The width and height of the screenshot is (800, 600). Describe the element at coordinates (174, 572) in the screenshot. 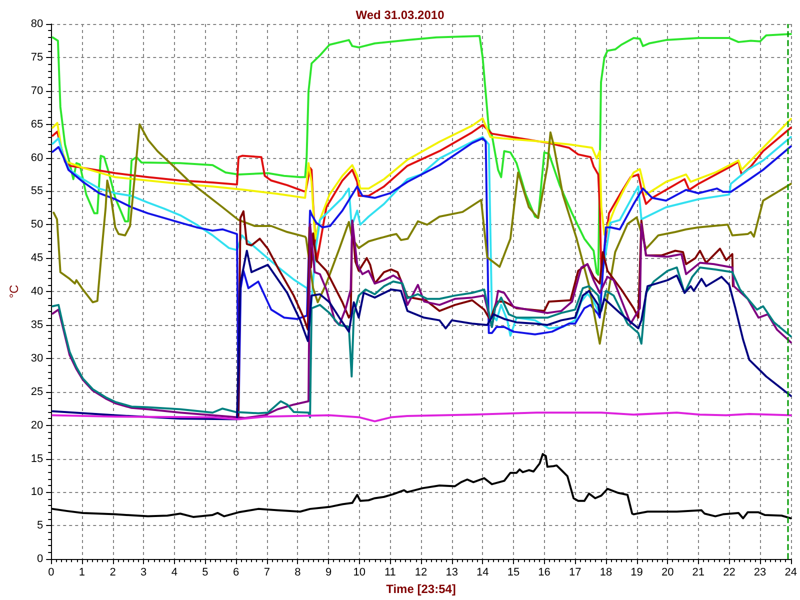

I see `x-tick-label: 4` at that location.